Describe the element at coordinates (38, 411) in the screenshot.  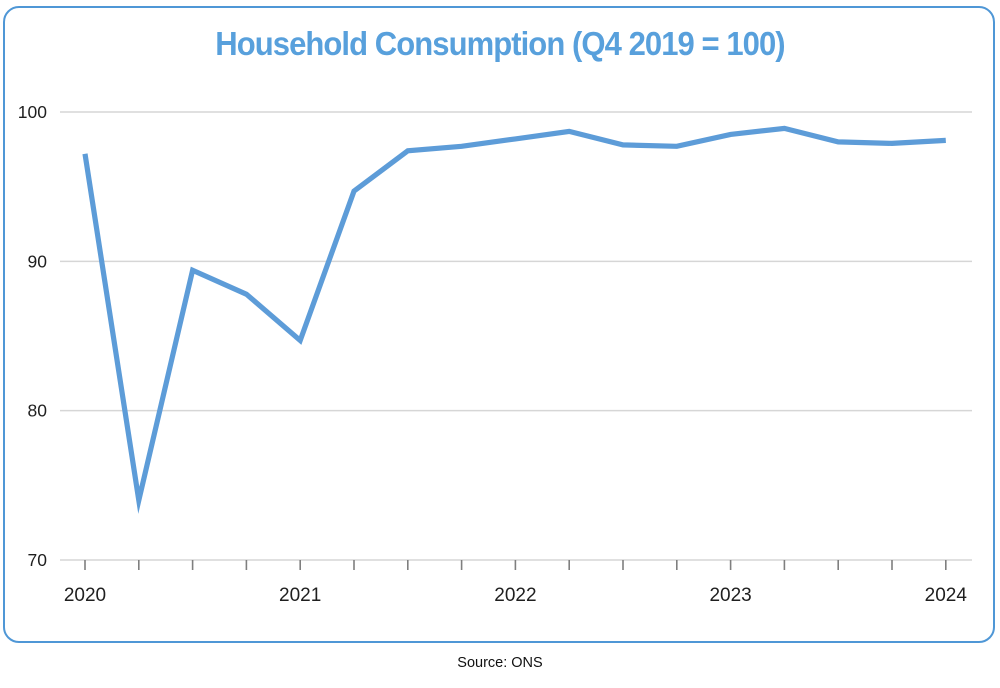
I see `svg-text: 80` at that location.